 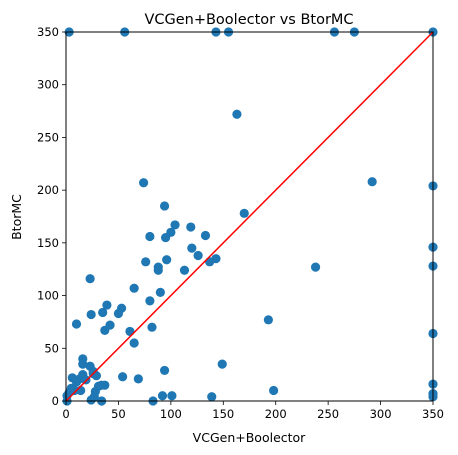 I want to click on y-tick-label: 350, so click(x=48, y=32).